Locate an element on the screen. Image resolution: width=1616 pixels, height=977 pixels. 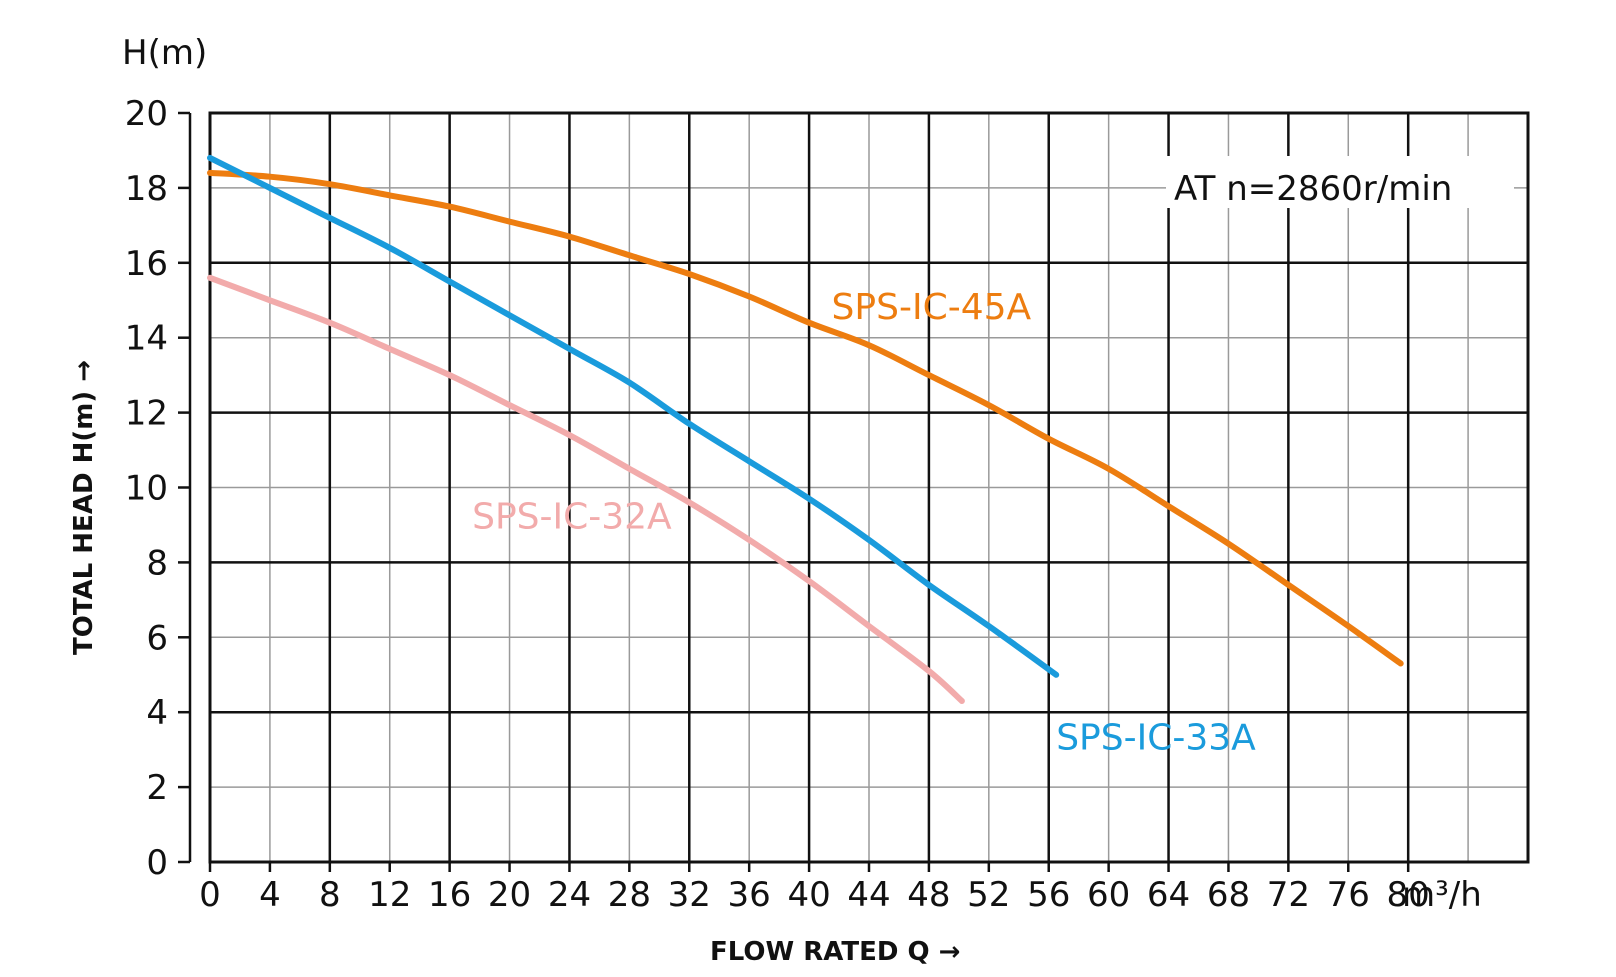
speed-annotation: AT n=2860r/min is located at coordinates (1313, 189).